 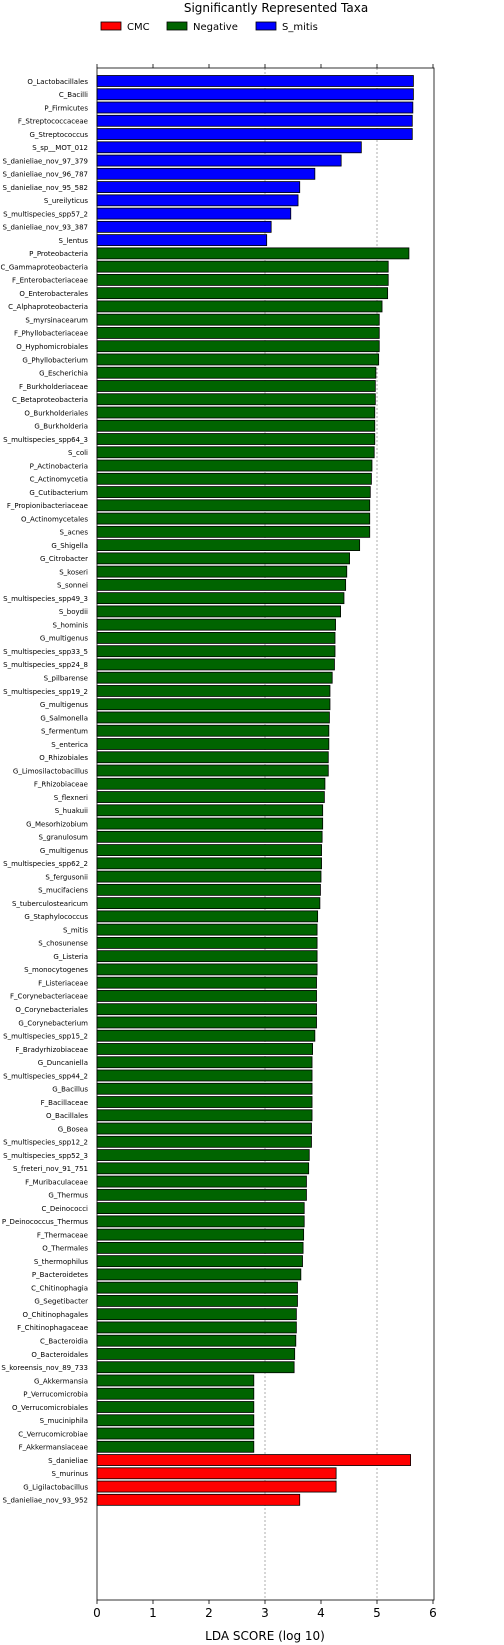 What do you see at coordinates (206, 982) in the screenshot?
I see `bar-F_Listeriaceae` at bounding box center [206, 982].